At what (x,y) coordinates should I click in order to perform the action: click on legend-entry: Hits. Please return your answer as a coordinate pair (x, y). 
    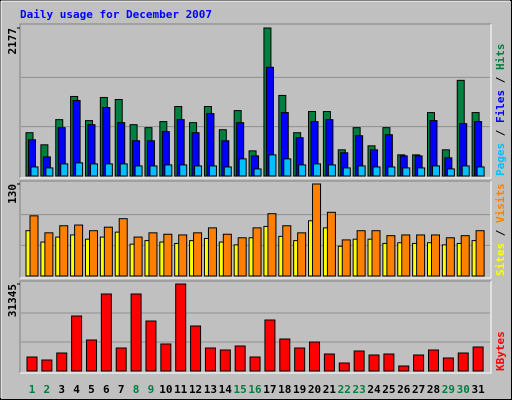
    Looking at the image, I should click on (500, 57).